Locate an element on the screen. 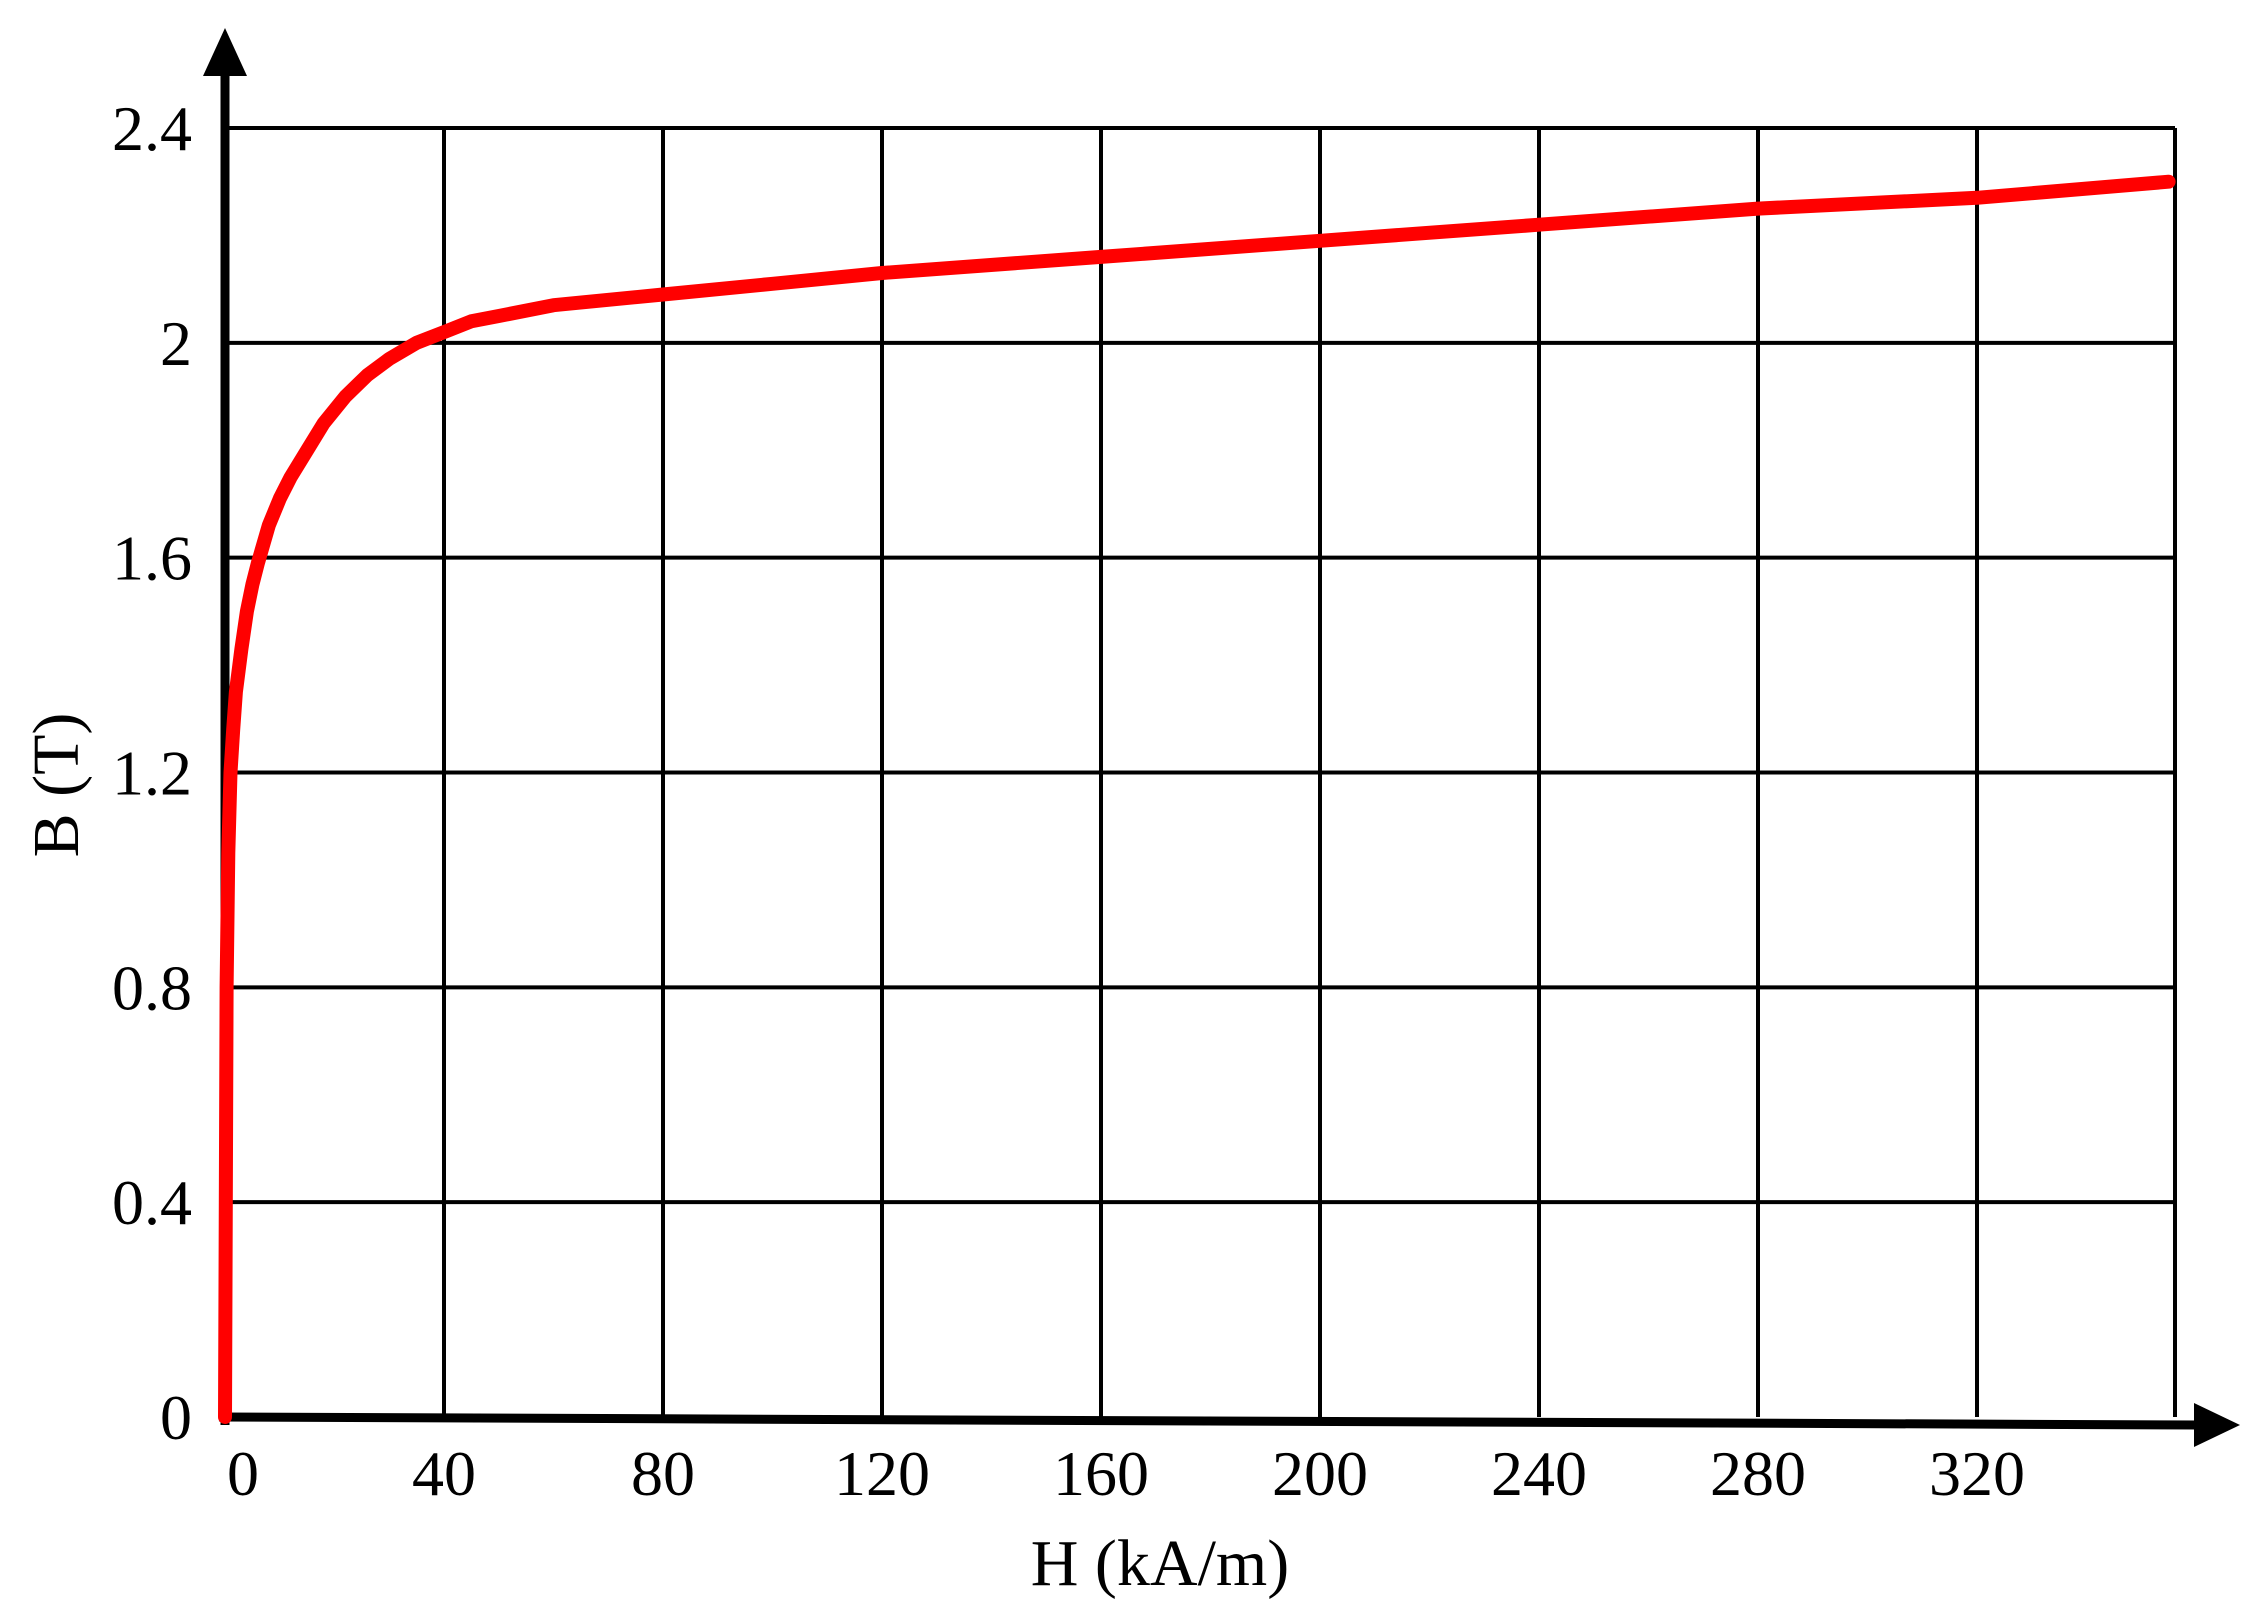 The height and width of the screenshot is (1614, 2261). y-tick-label: 0.4 is located at coordinates (152, 1202).